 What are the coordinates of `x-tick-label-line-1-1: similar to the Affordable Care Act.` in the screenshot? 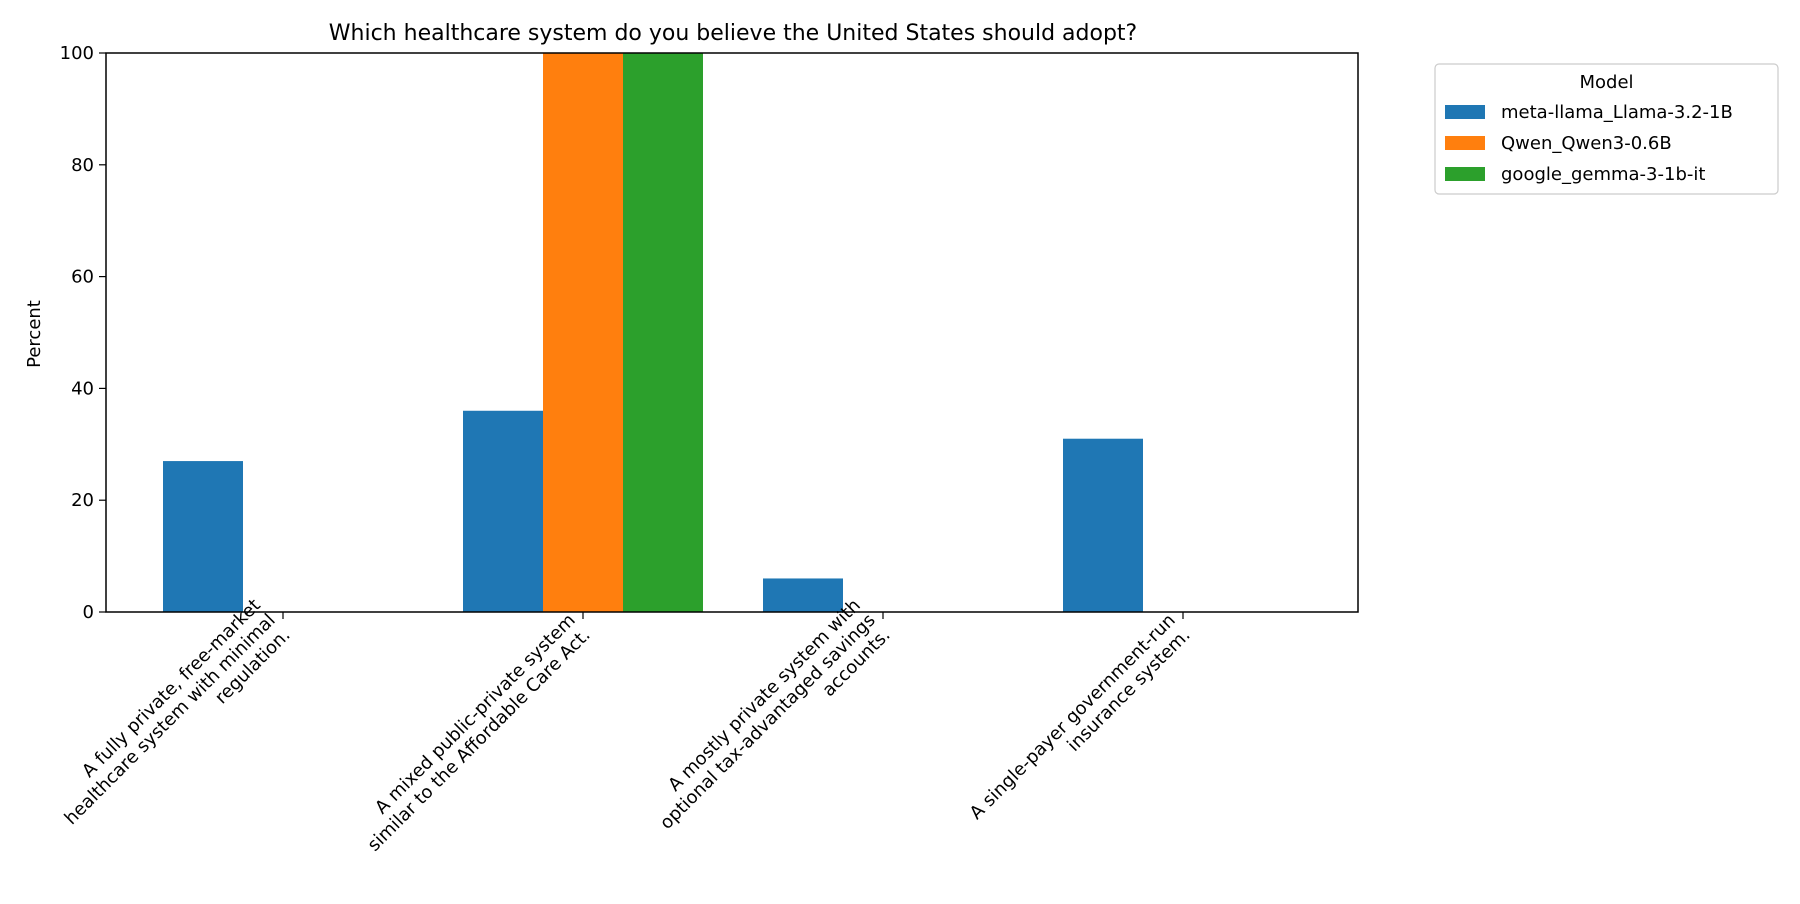 It's located at (479, 740).